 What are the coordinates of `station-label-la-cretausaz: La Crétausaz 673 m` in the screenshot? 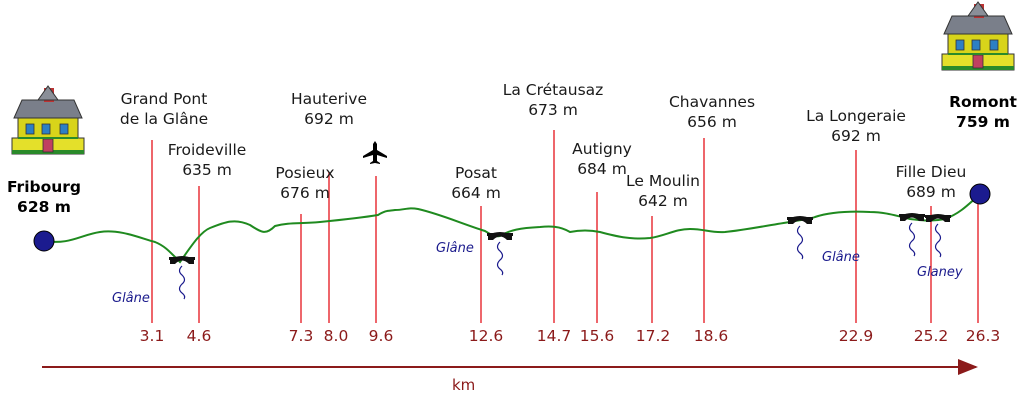 It's located at (553, 100).